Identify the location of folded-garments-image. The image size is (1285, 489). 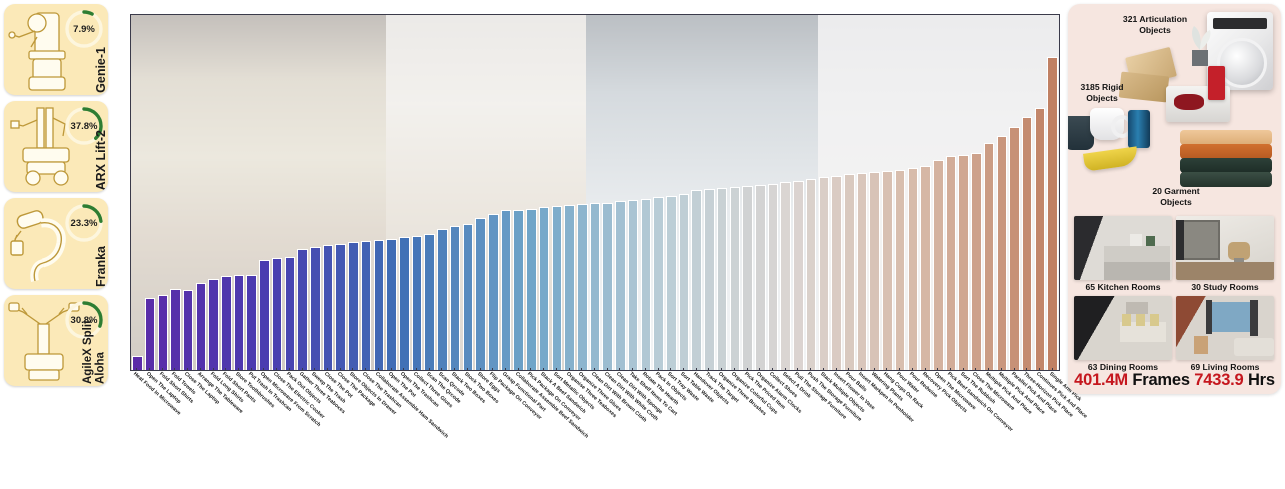
(1226, 158).